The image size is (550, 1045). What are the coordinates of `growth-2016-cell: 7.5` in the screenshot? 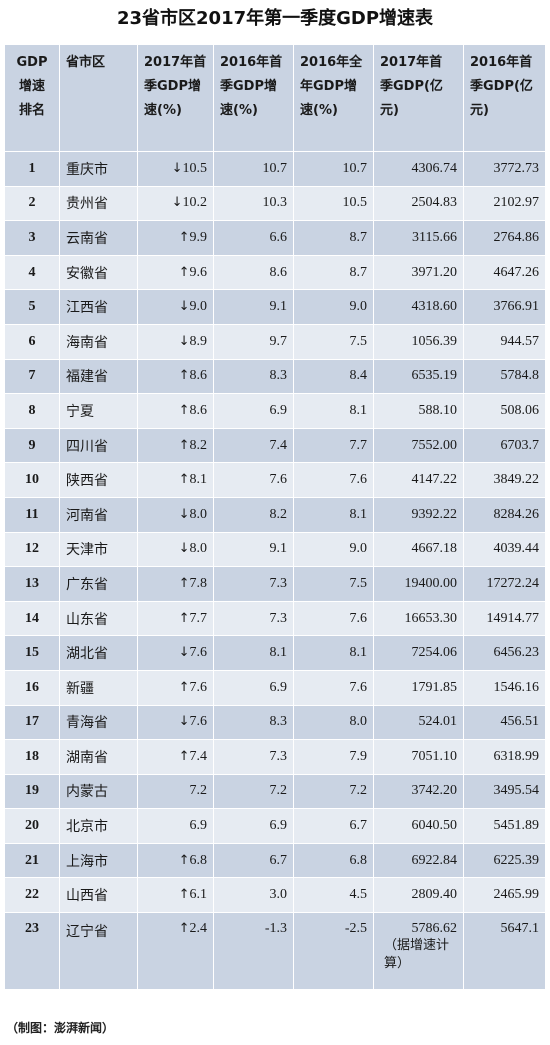 It's located at (333, 341).